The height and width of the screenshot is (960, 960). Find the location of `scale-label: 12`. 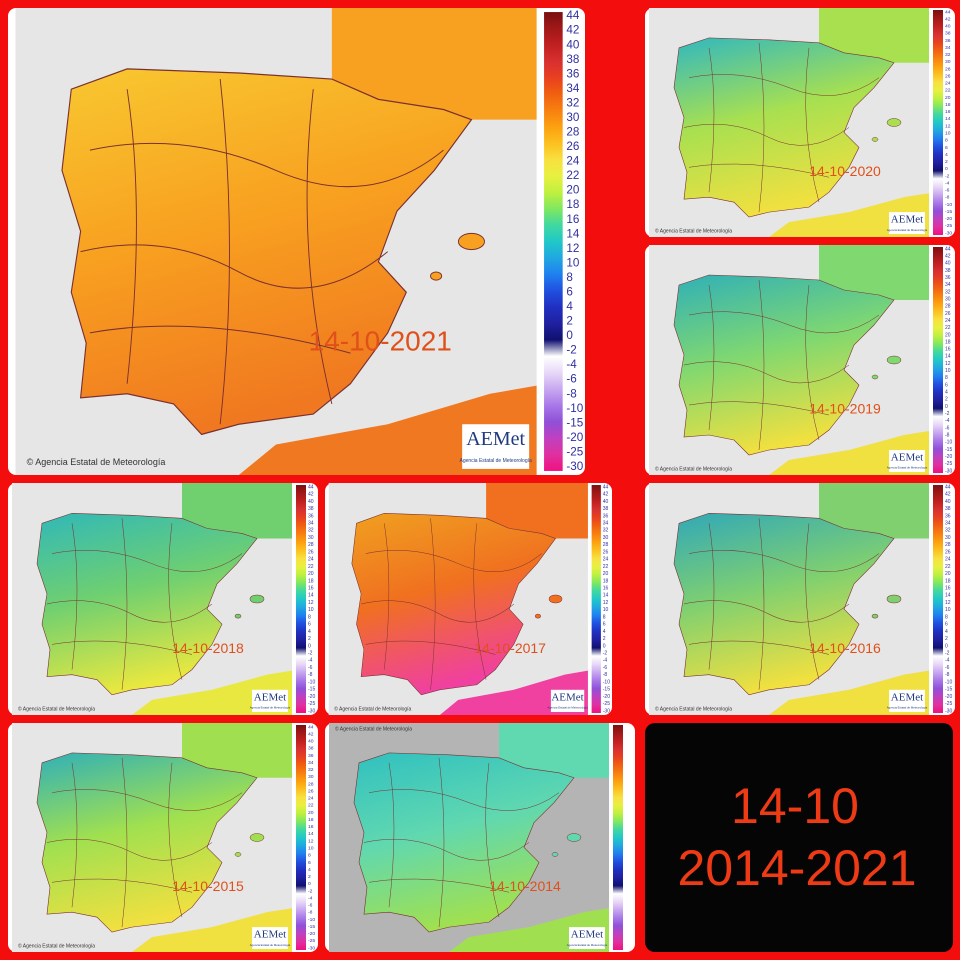

scale-label: 12 is located at coordinates (948, 364).